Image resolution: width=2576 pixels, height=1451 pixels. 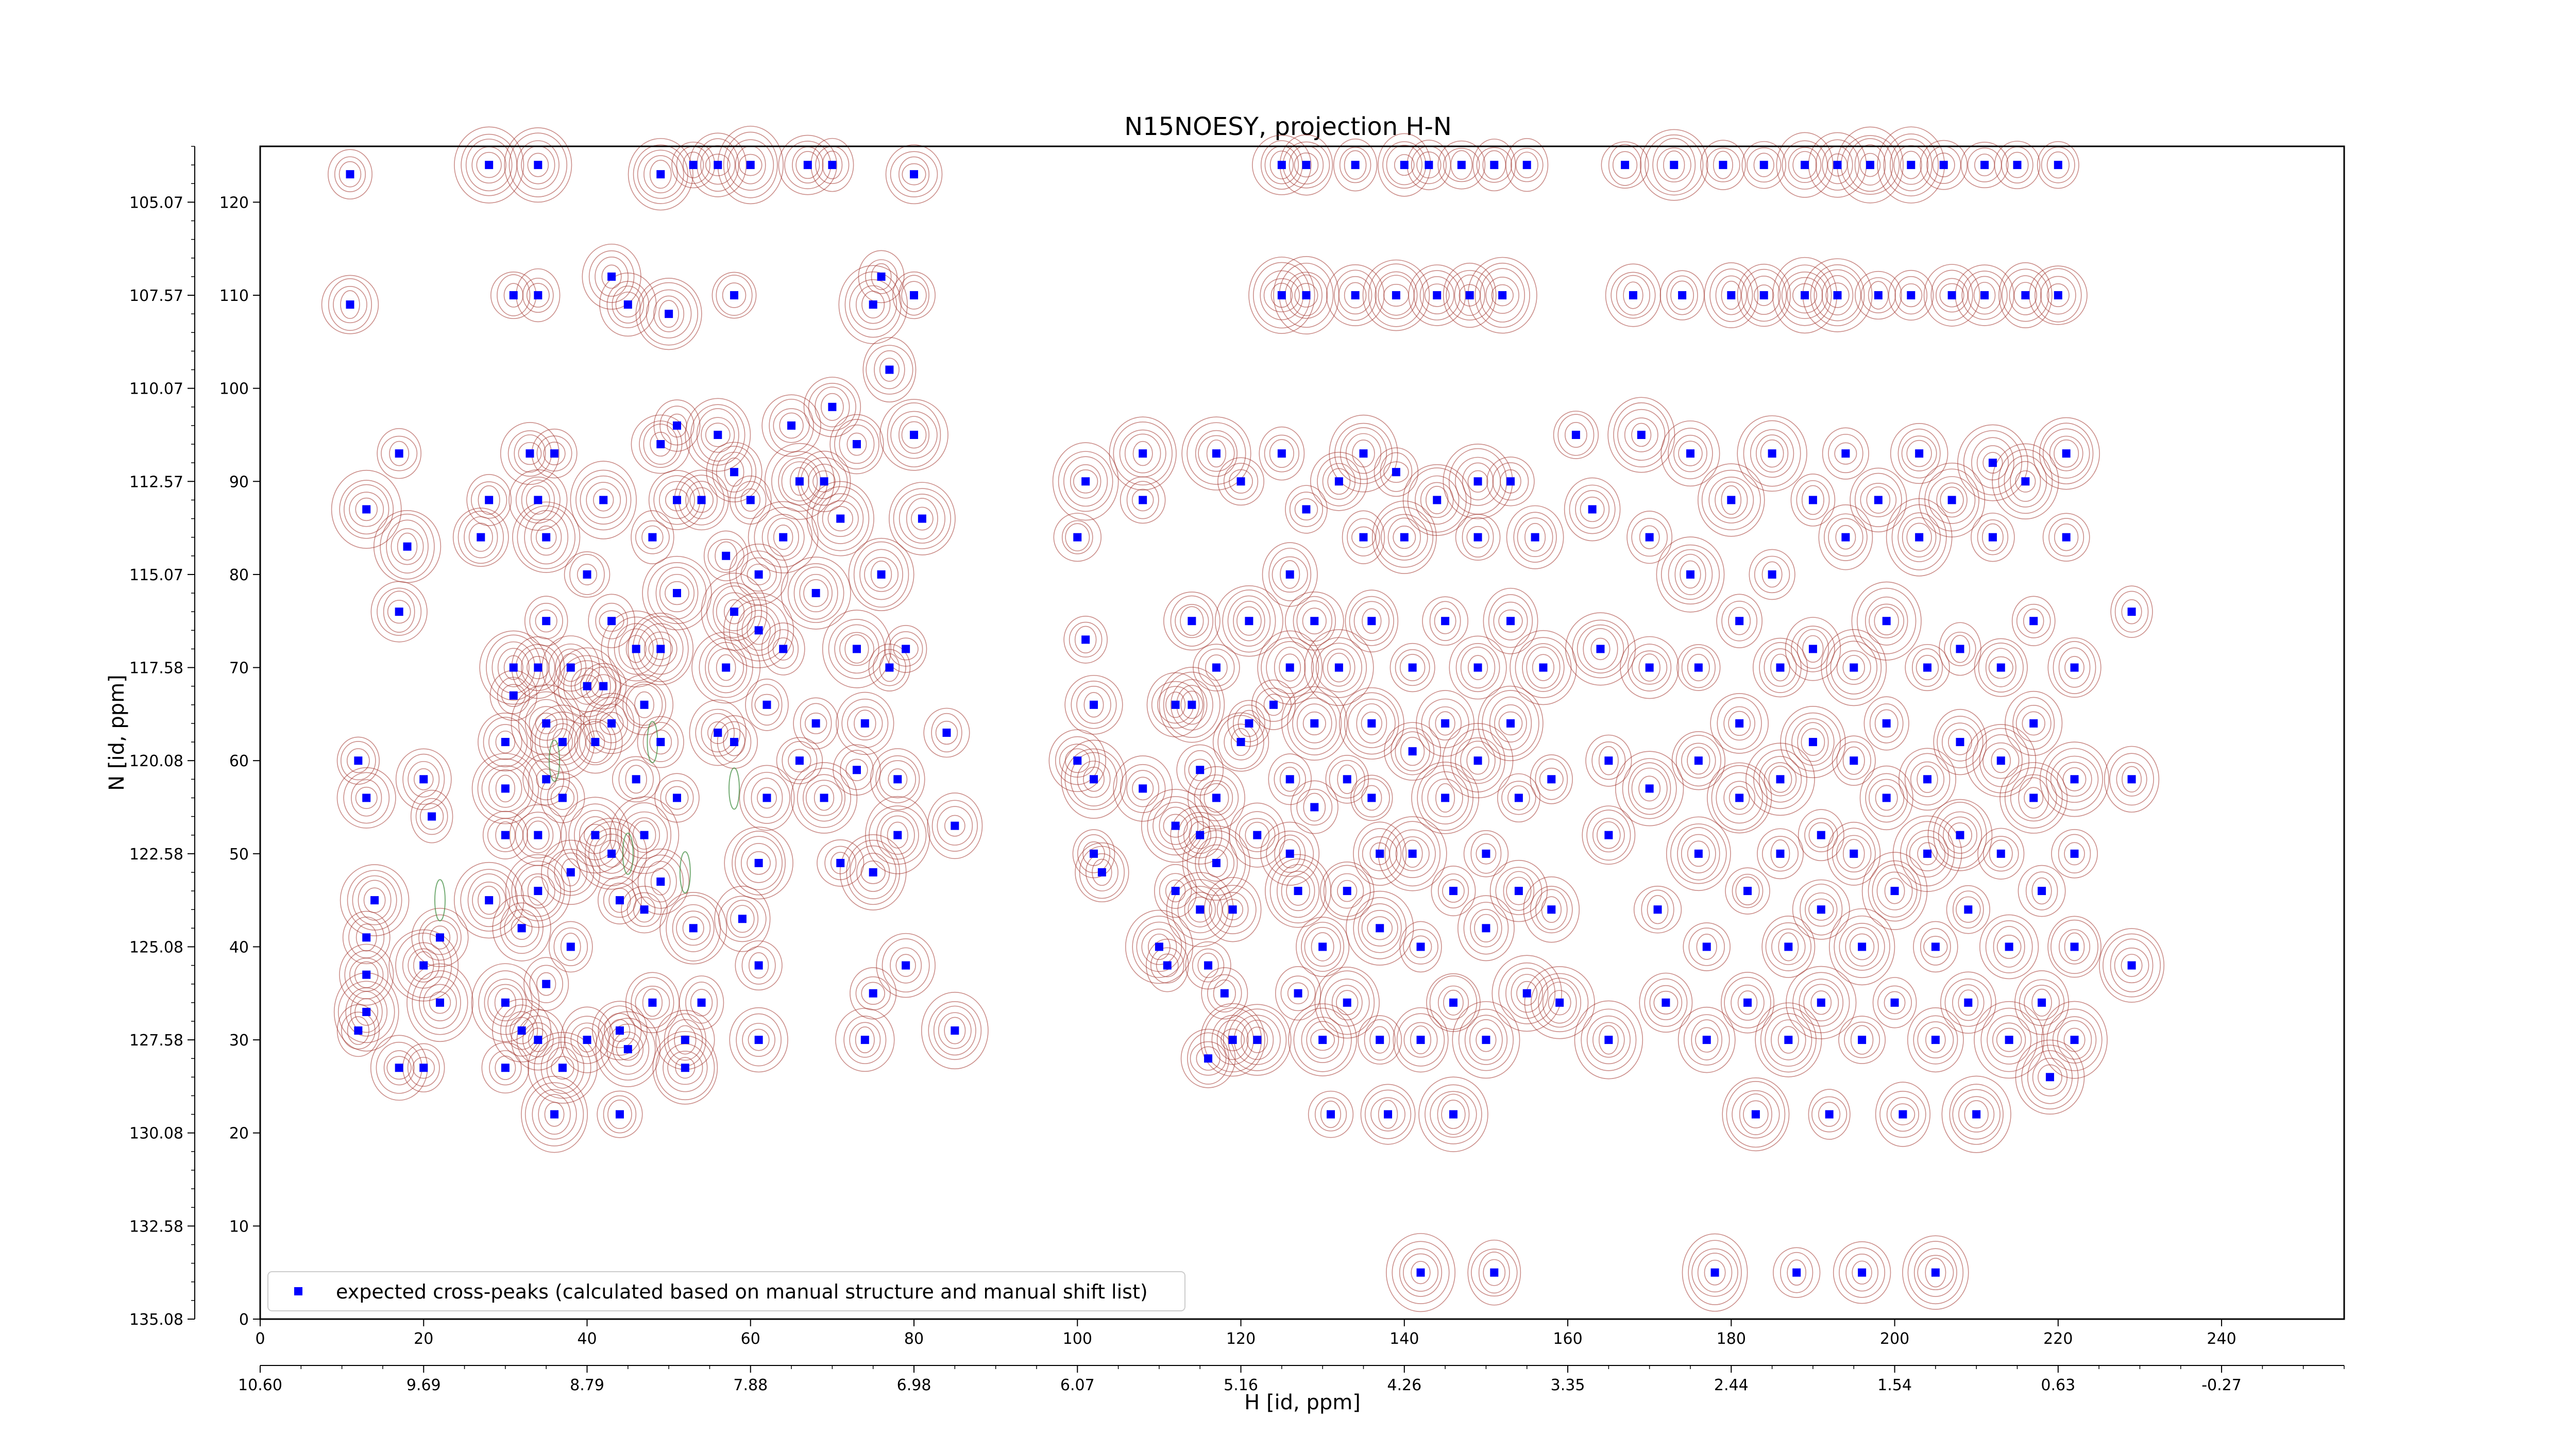 I want to click on secondary-x-tick-label: 9.69, so click(x=423, y=1385).